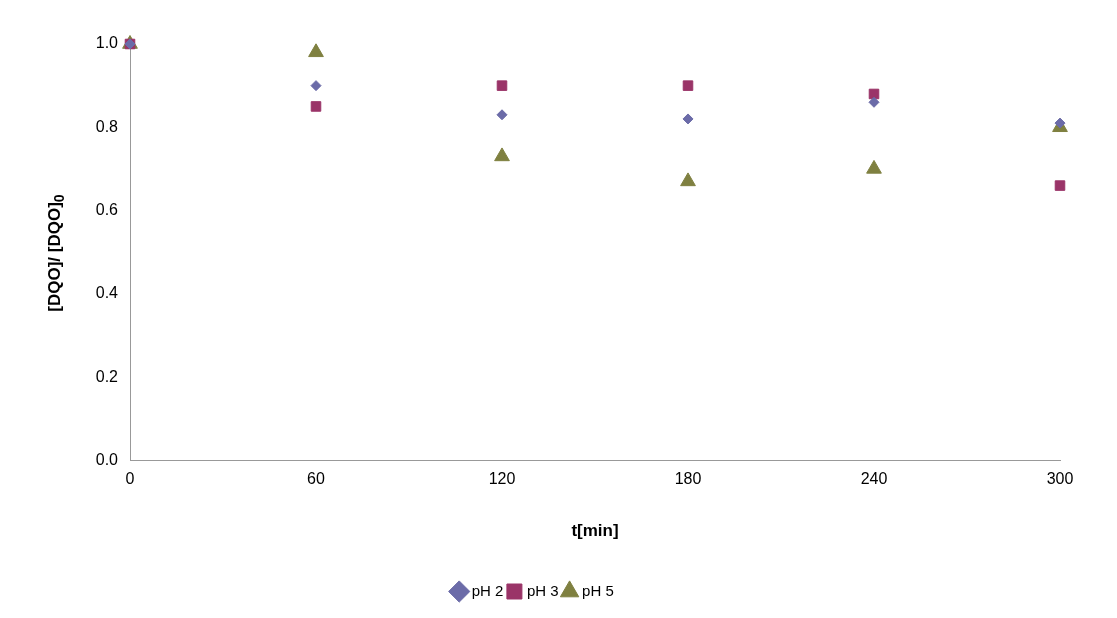 The image size is (1117, 618). I want to click on y-tick-label: 0.0, so click(107, 459).